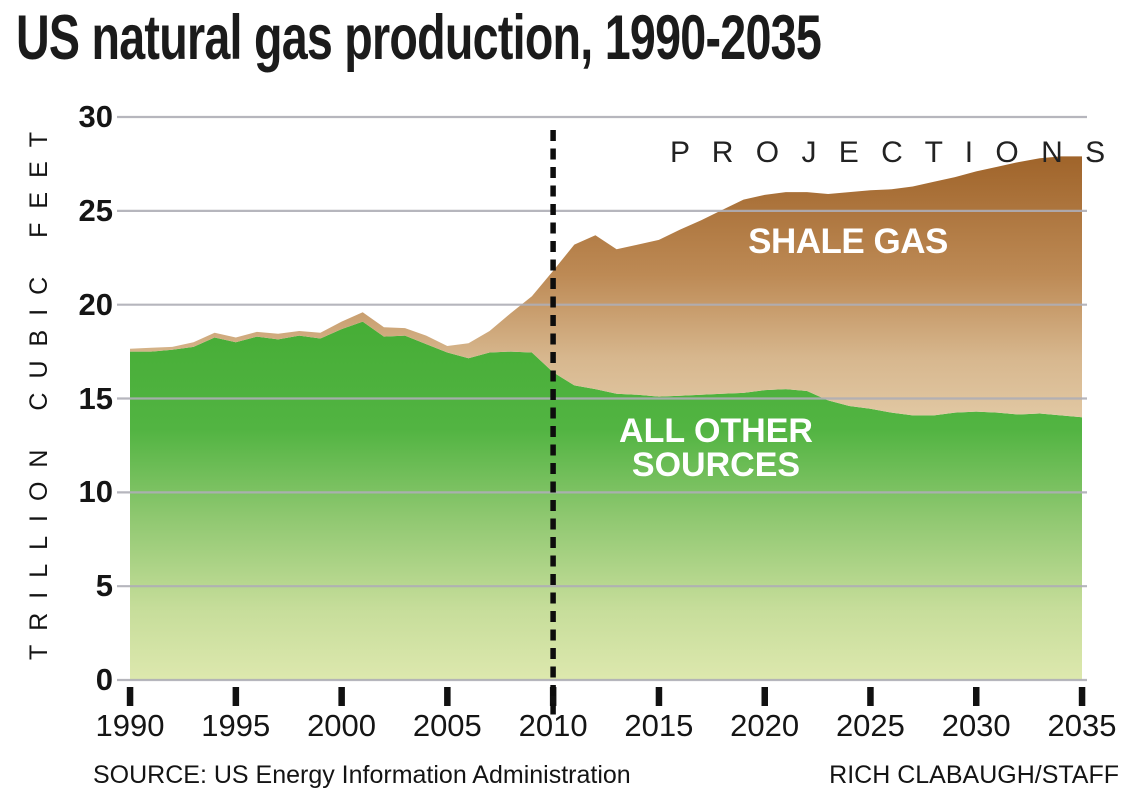  I want to click on x-tick-2005, so click(447, 696).